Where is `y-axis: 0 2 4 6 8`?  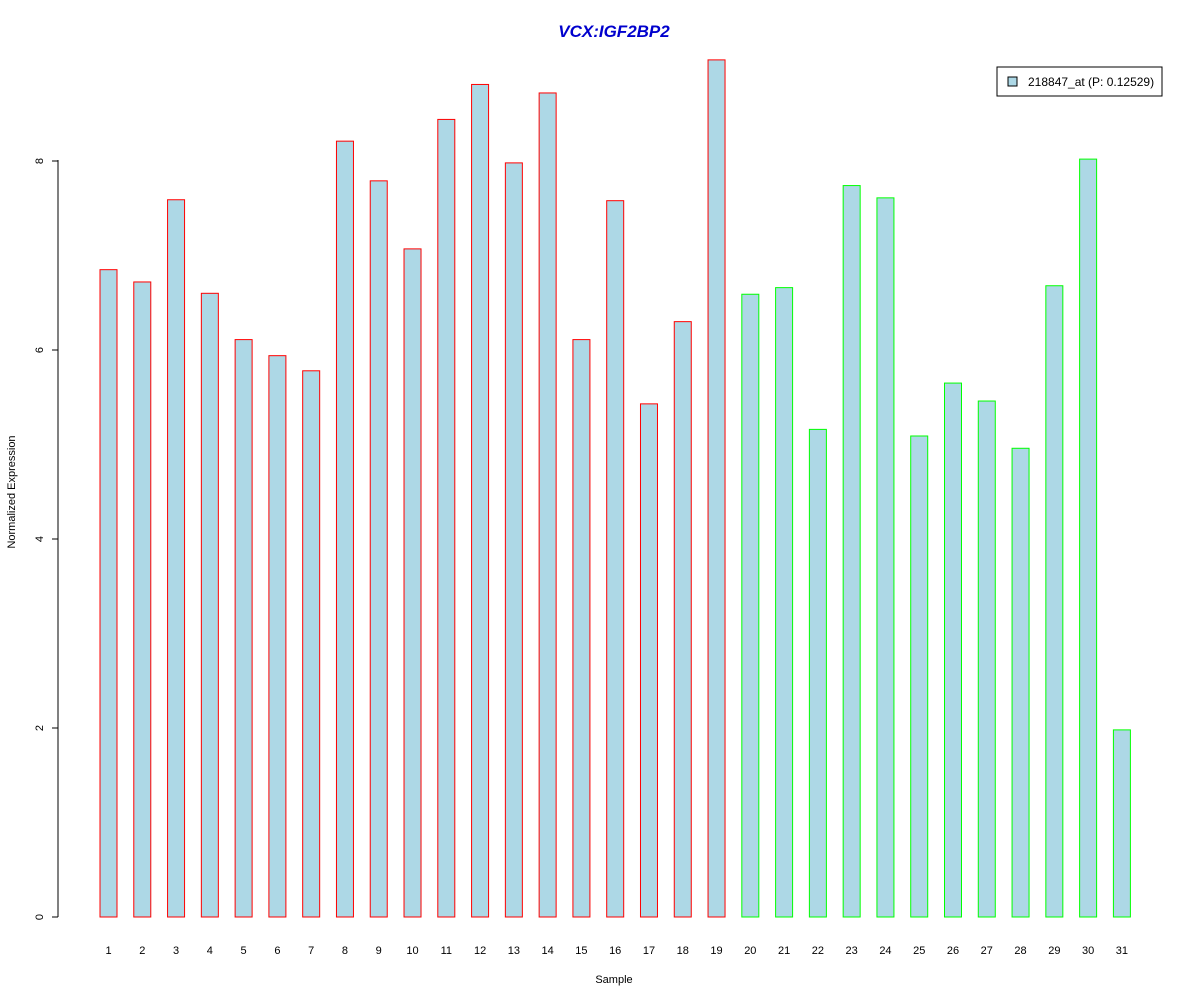
y-axis: 0 2 4 6 8 is located at coordinates (46, 539).